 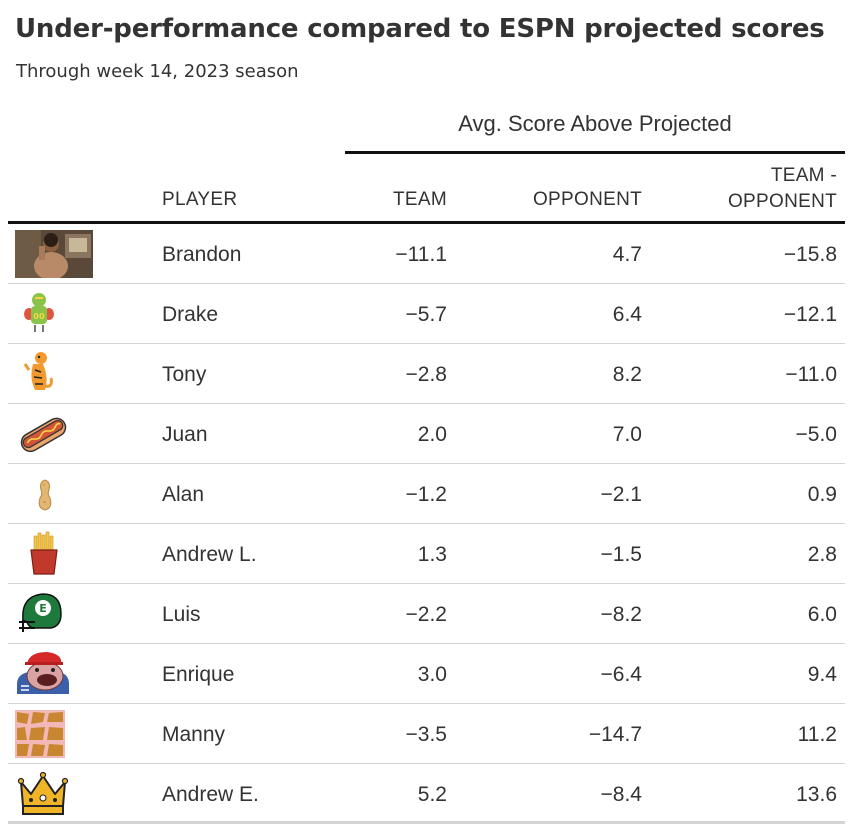 I want to click on table-row: E Luis −2.2 −8.2 6.0, so click(x=426, y=614).